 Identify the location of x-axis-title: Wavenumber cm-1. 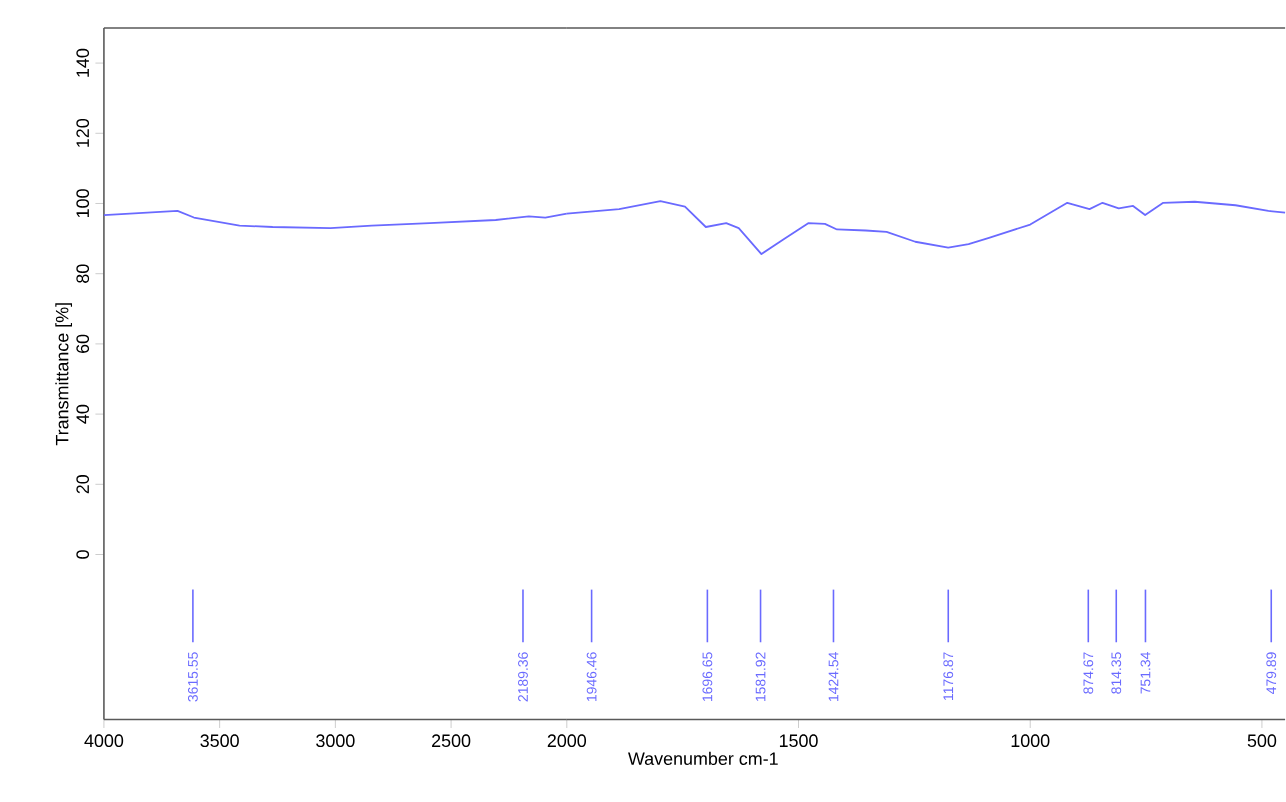
(703, 759).